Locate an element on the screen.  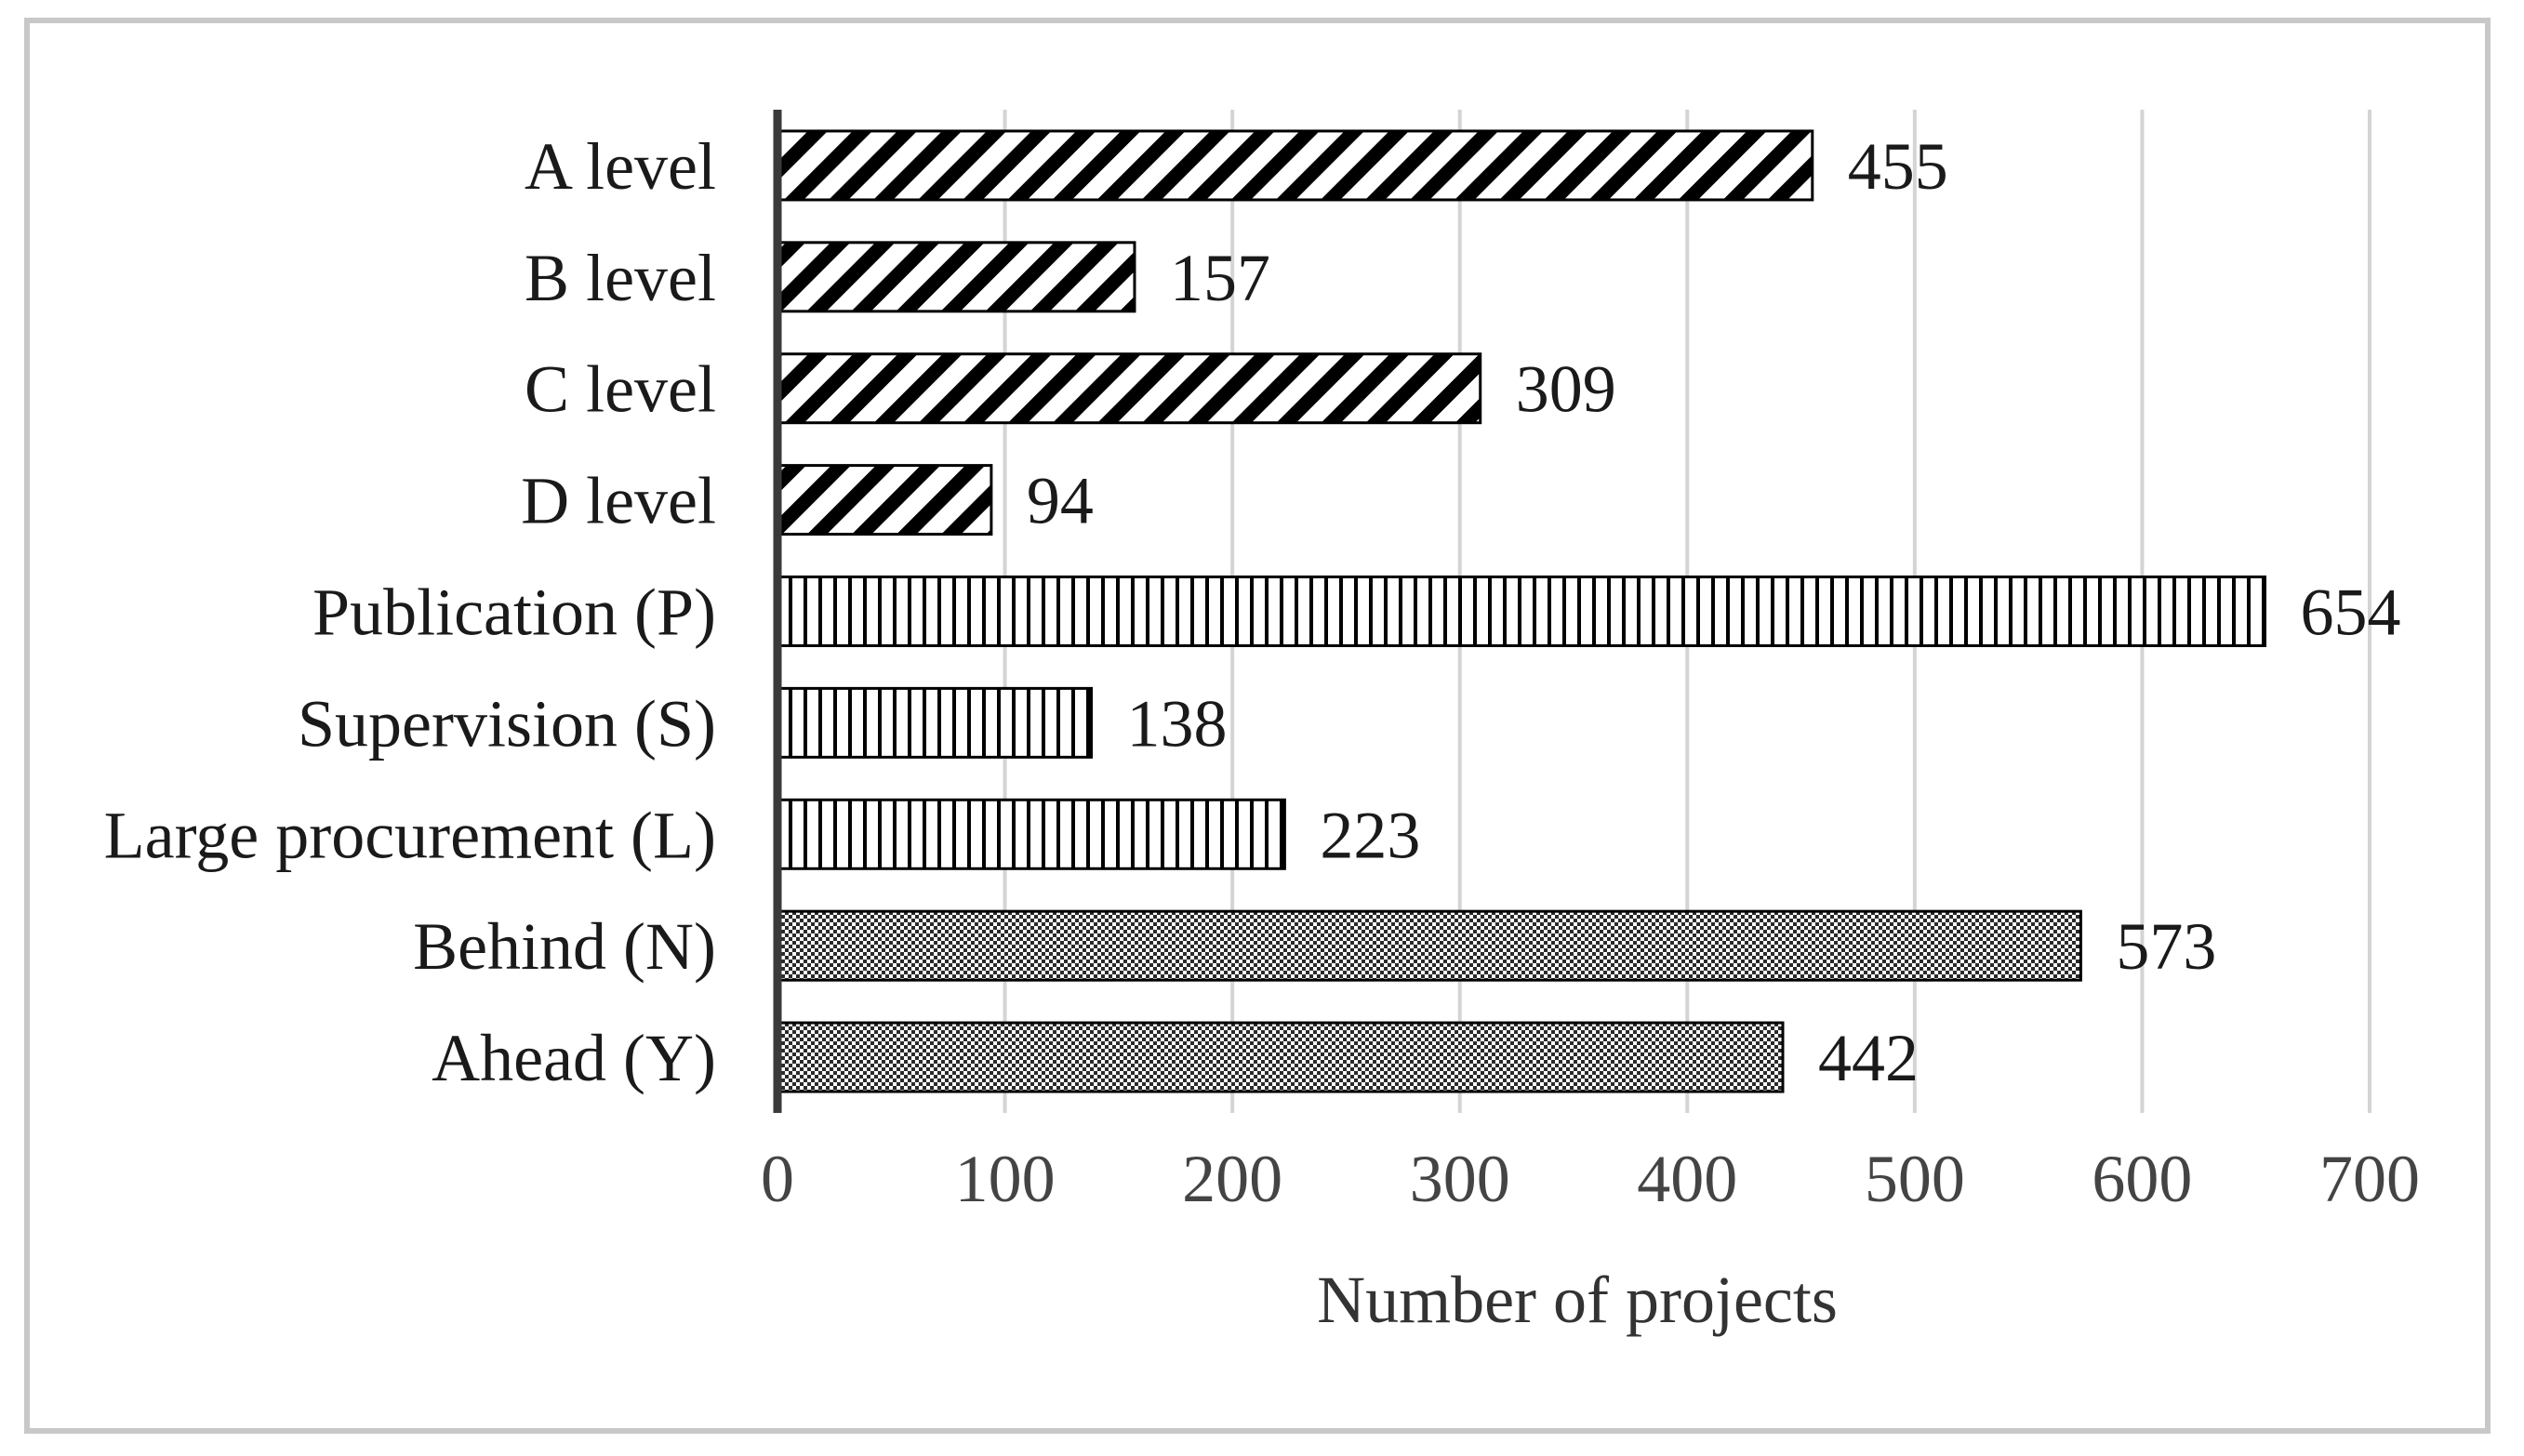
x-tick-label: 700 is located at coordinates (2369, 1179).